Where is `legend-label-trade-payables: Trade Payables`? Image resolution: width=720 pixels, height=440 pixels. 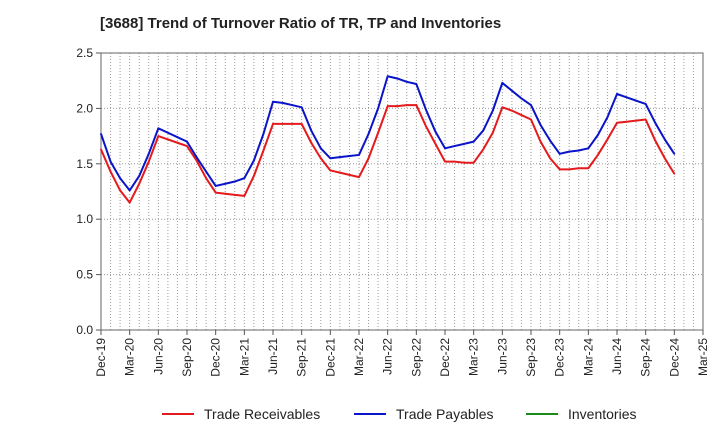
legend-label-trade-payables: Trade Payables is located at coordinates (445, 414).